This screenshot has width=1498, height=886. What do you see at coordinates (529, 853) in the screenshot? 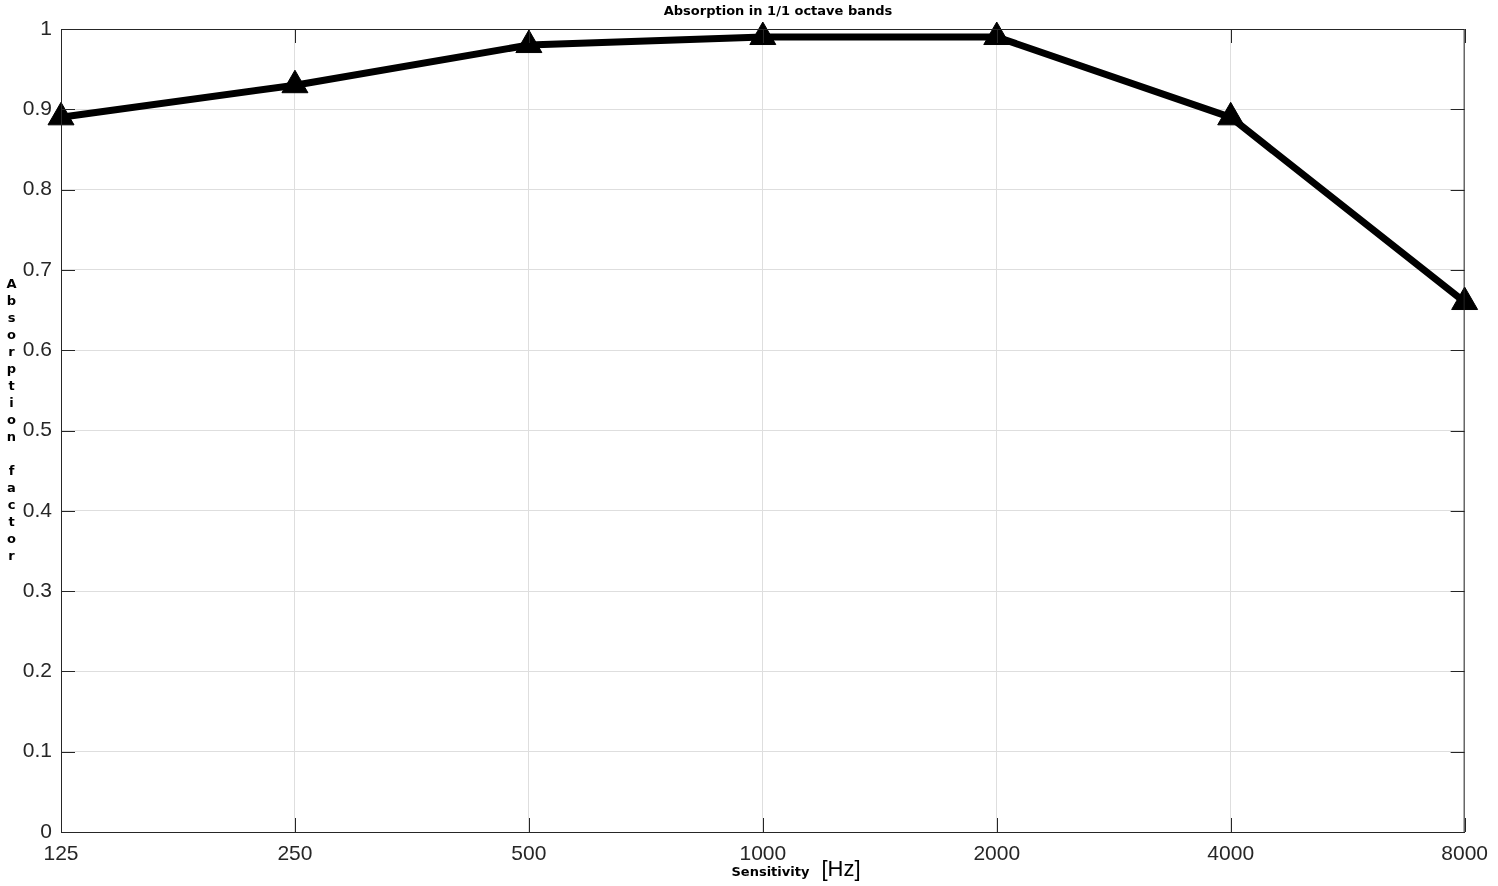
I see `x-tick-label: 500` at bounding box center [529, 853].